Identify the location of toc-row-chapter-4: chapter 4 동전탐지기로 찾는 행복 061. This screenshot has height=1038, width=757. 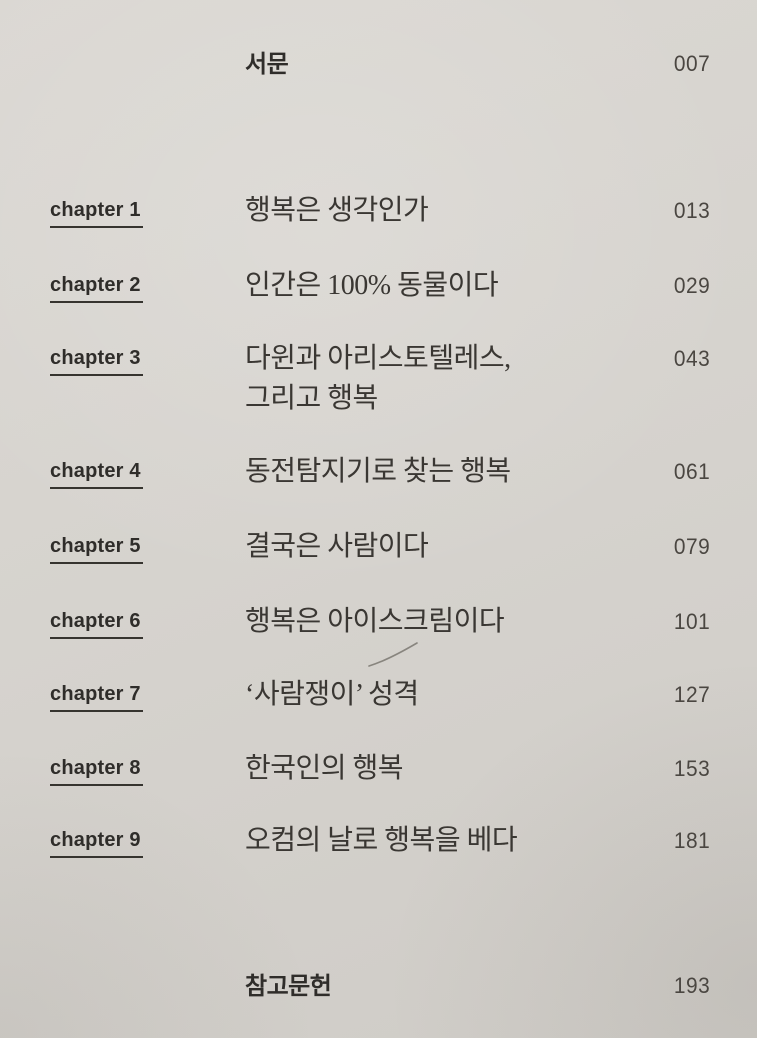
(380, 474).